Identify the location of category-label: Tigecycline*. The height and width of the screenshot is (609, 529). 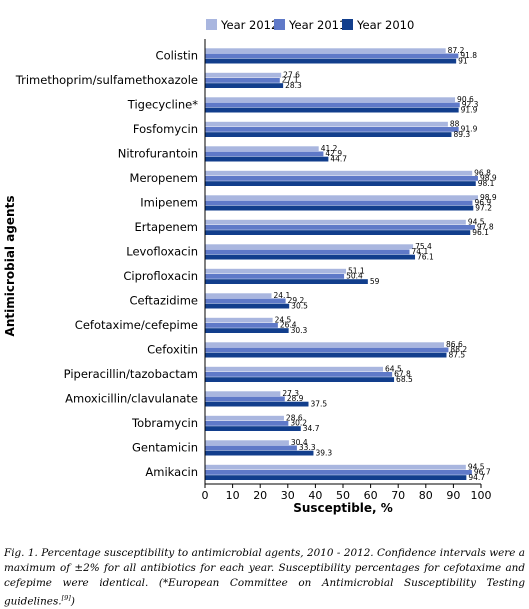
(162, 104).